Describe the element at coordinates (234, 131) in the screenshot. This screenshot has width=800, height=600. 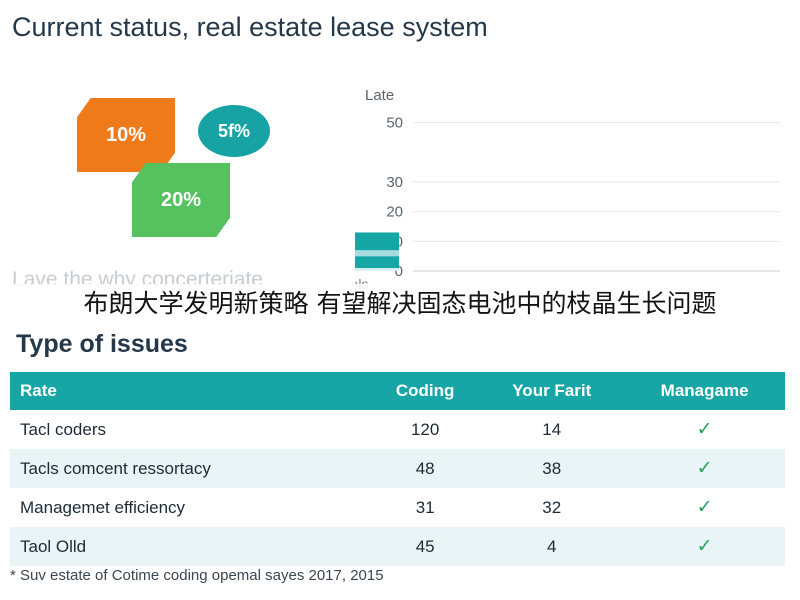
I see `badge-teal: 5f%` at that location.